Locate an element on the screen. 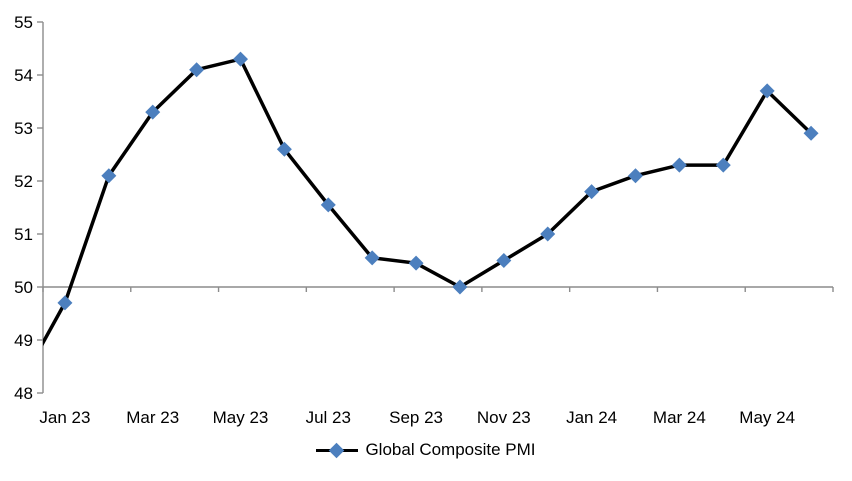 The width and height of the screenshot is (852, 481). x-axis-tick-label: Jan 24 is located at coordinates (591, 417).